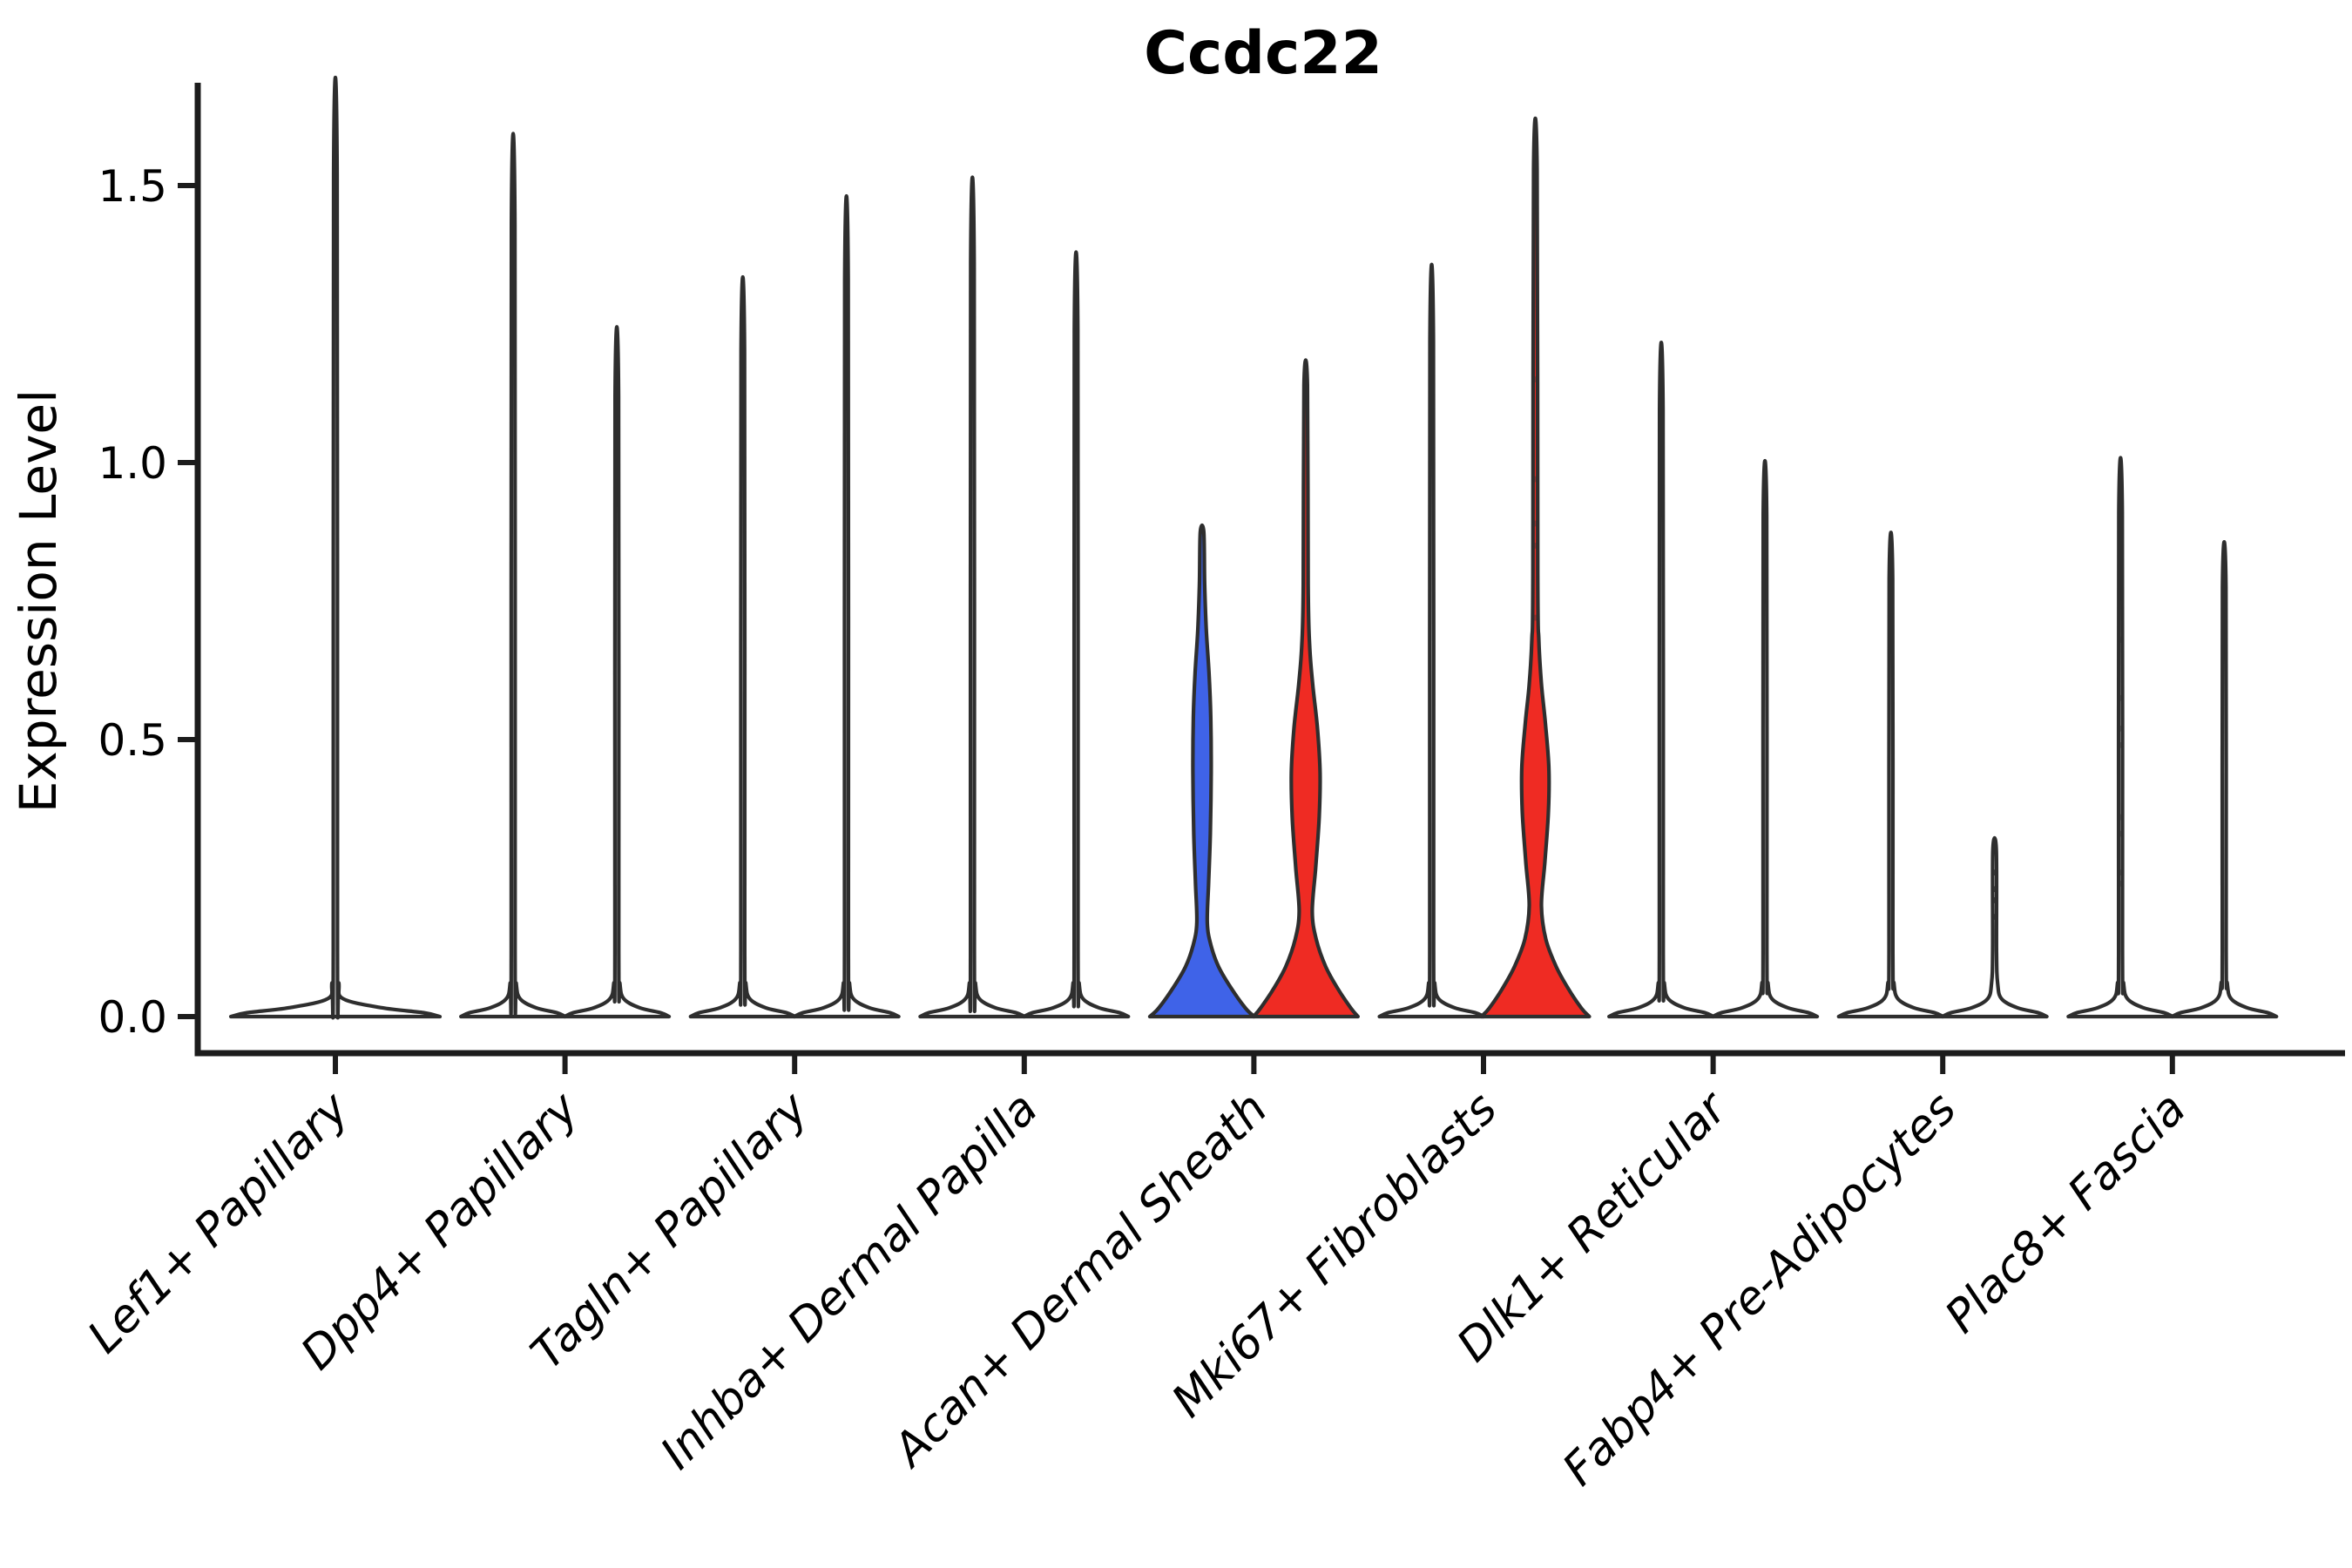 This screenshot has width=2352, height=1568. What do you see at coordinates (1890, 775) in the screenshot?
I see `violin-left-fabp4-pre-adipocytes` at bounding box center [1890, 775].